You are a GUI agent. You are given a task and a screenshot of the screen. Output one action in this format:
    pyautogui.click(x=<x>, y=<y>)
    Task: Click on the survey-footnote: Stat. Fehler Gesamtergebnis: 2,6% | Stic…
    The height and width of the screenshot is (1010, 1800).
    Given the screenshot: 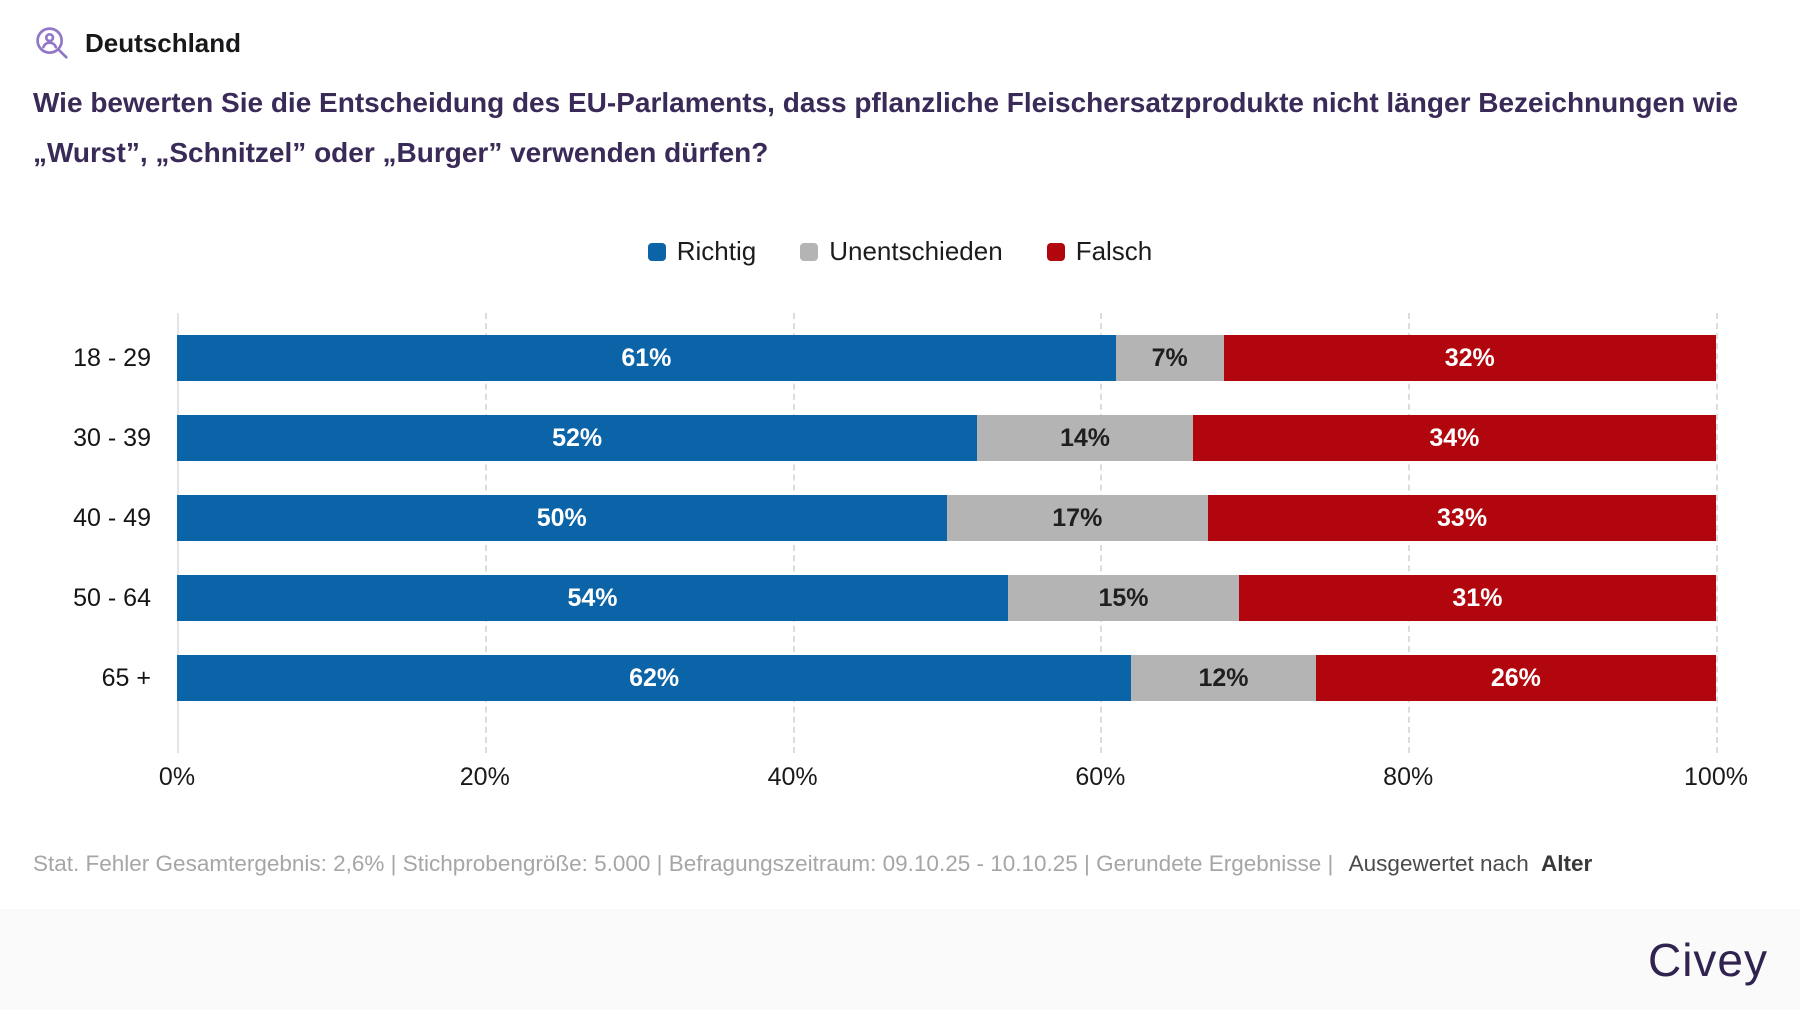 What is the action you would take?
    pyautogui.click(x=900, y=864)
    